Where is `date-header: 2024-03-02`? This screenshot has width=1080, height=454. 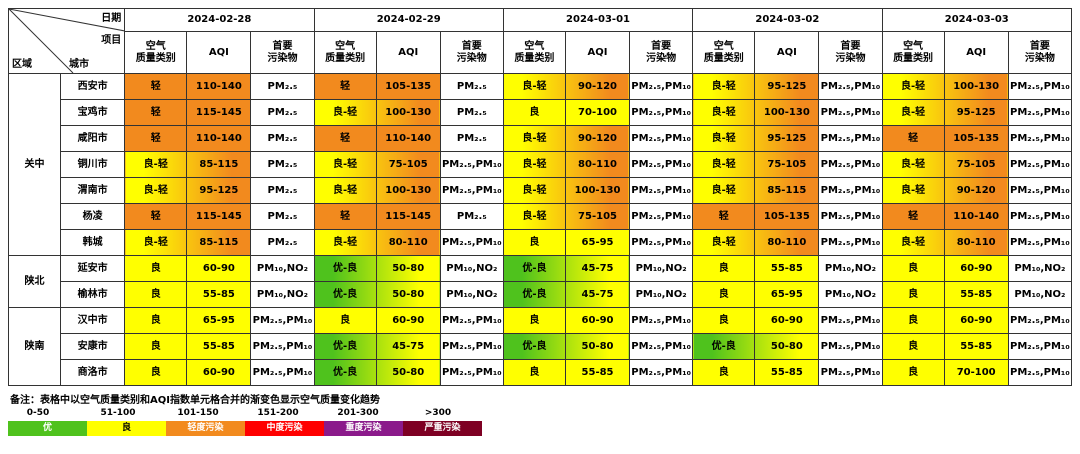
date-header: 2024-03-02 is located at coordinates (787, 20).